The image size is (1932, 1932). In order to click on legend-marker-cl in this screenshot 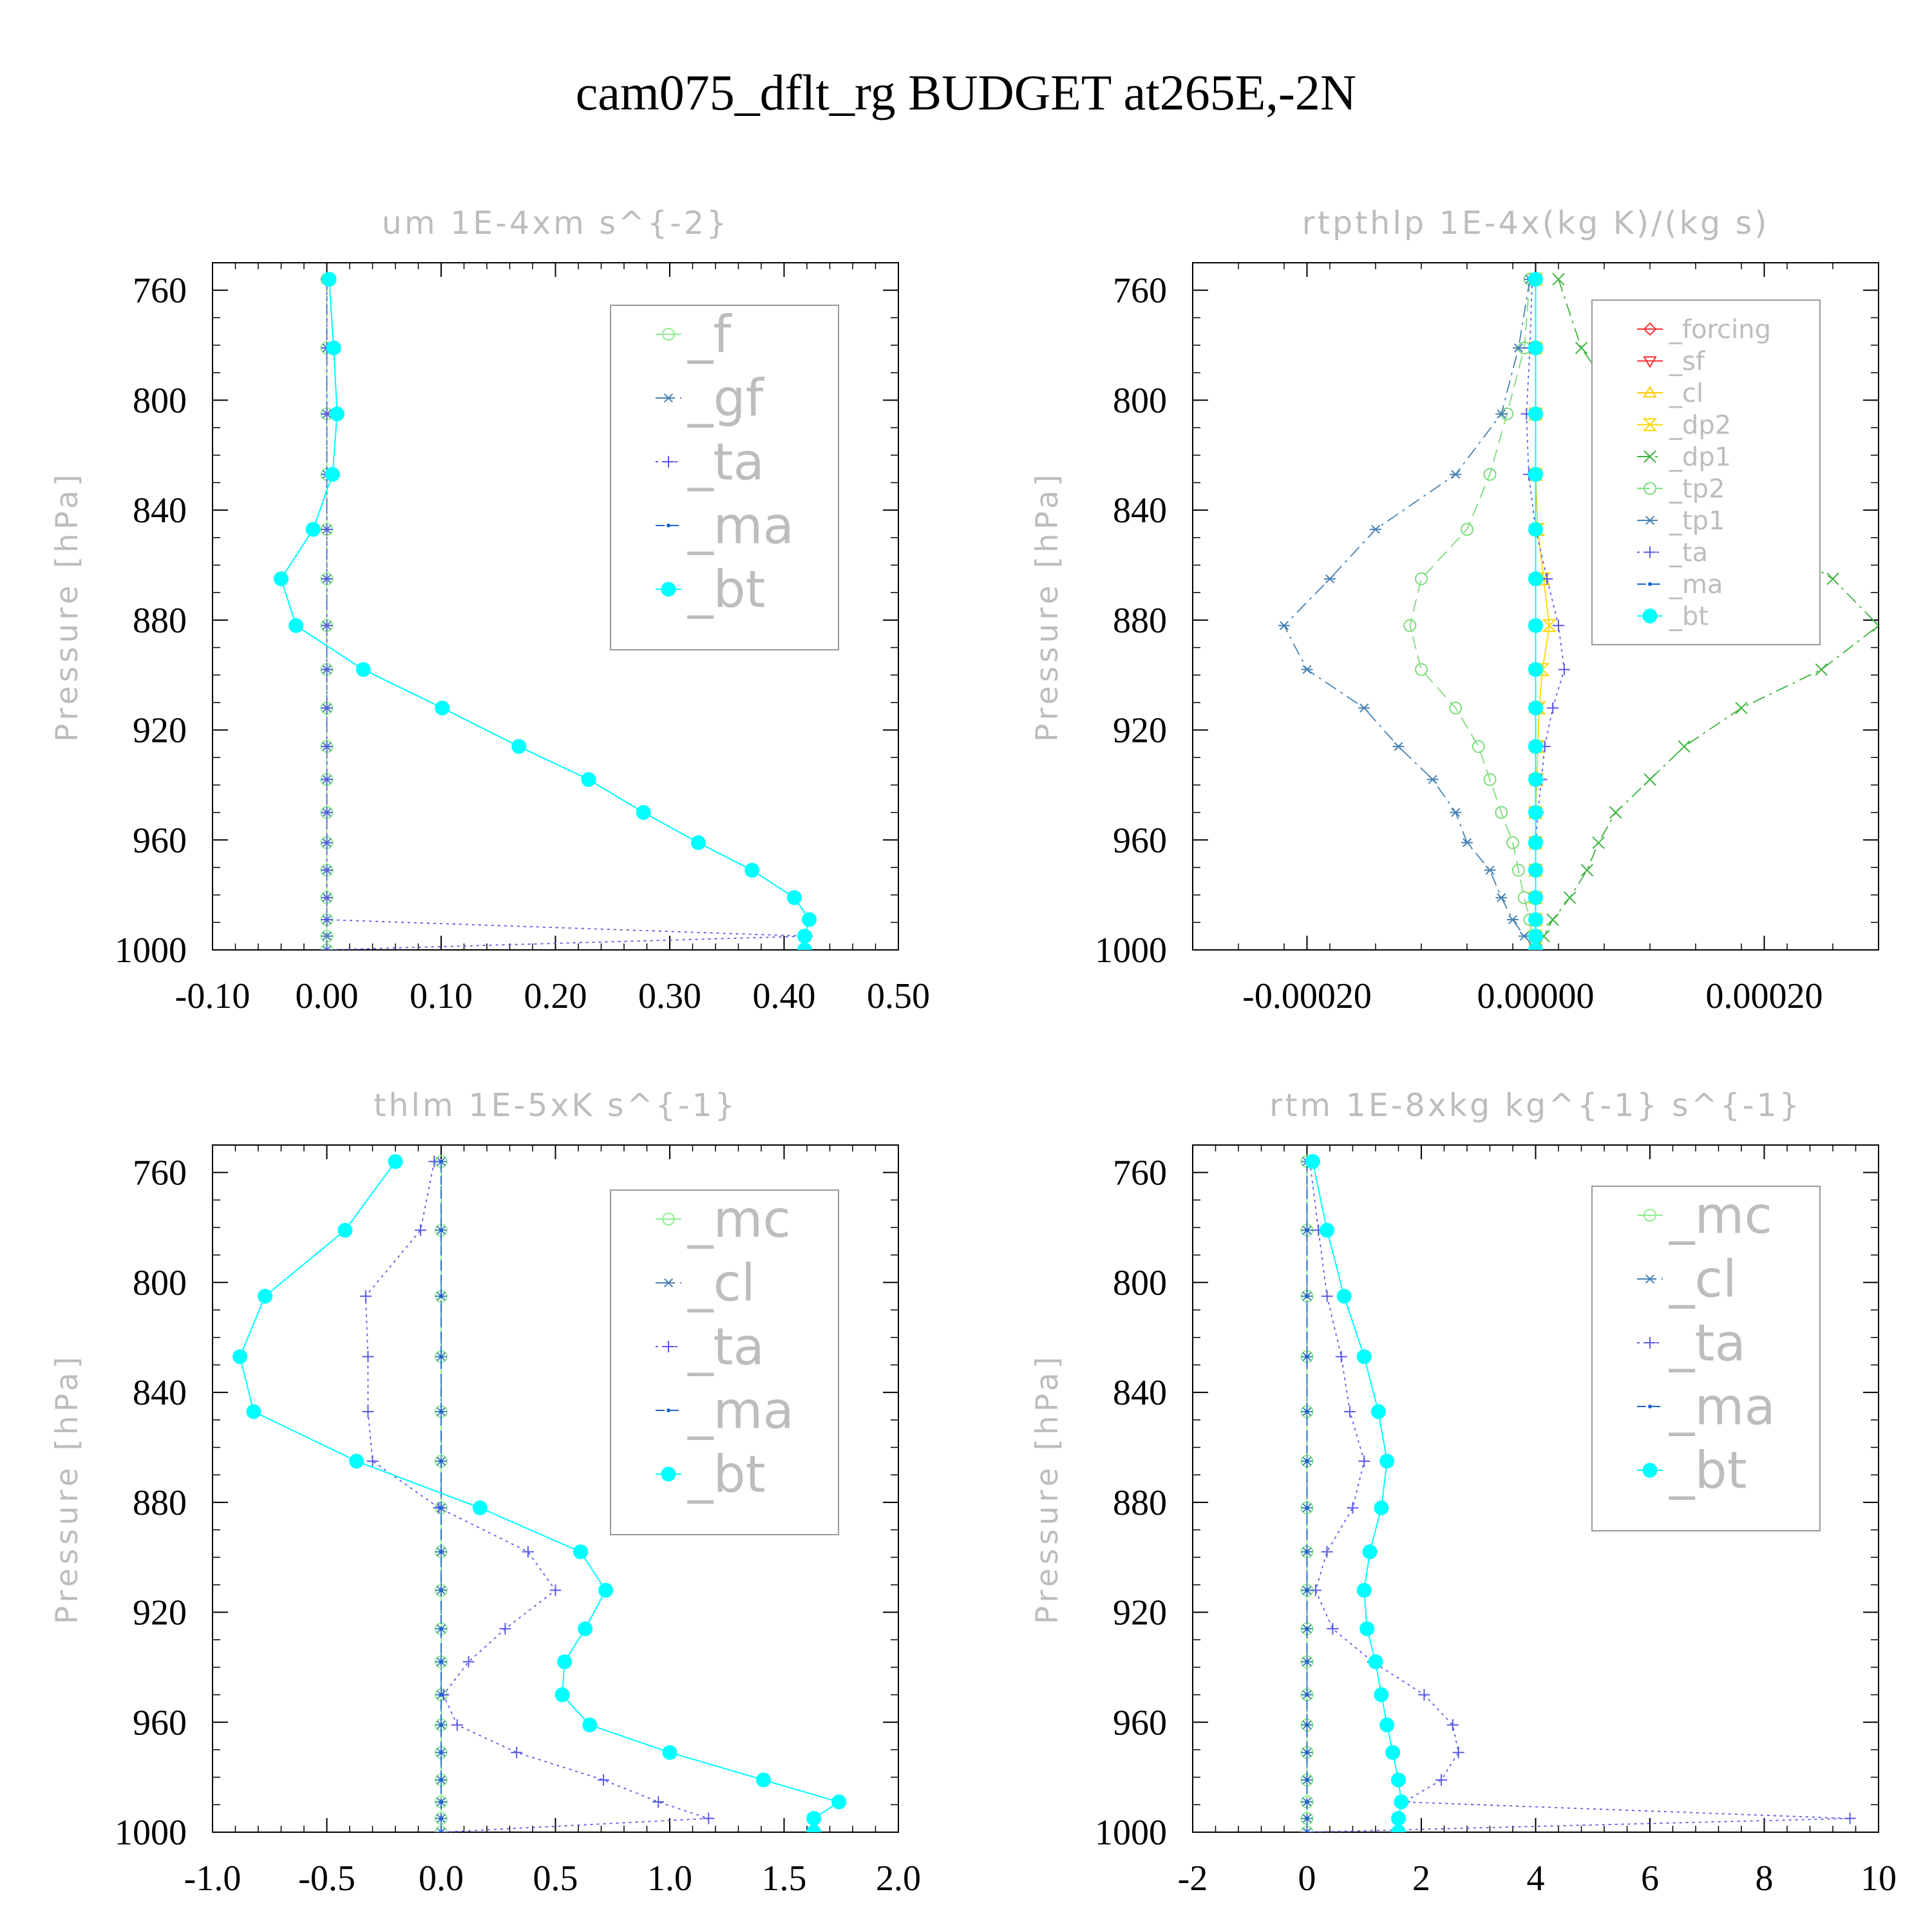, I will do `click(1650, 392)`.